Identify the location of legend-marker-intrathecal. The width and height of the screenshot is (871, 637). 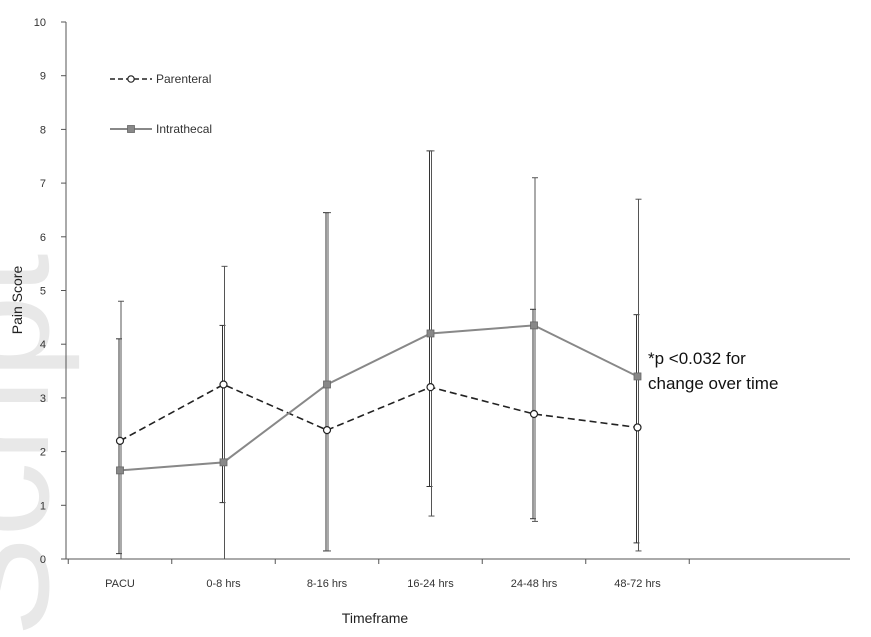
(131, 129).